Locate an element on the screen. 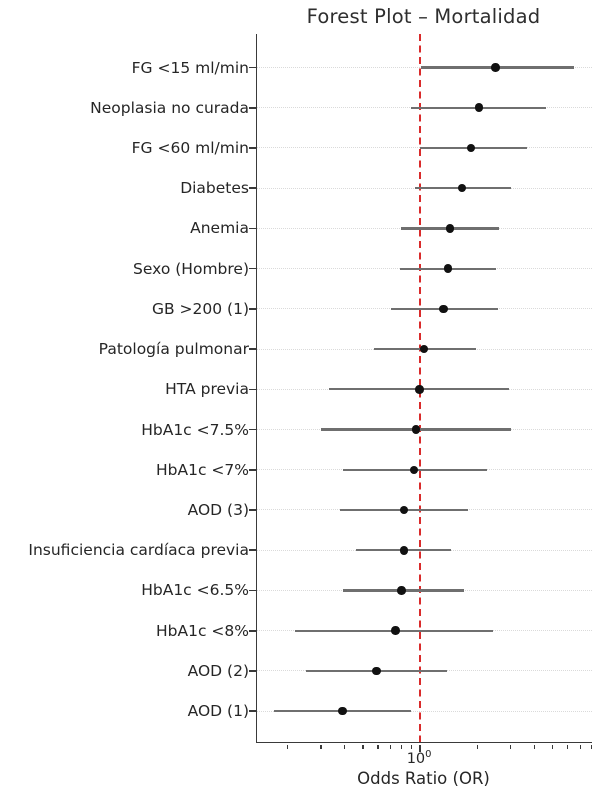  category-label: FG <15 ml/min is located at coordinates (190, 67).